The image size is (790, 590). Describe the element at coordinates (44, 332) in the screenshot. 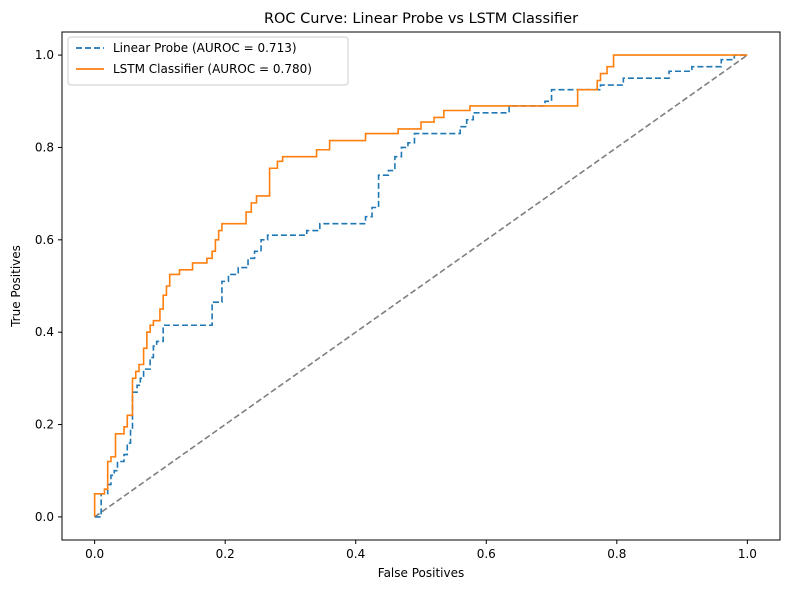

I see `y-tick-label: 0.4` at that location.